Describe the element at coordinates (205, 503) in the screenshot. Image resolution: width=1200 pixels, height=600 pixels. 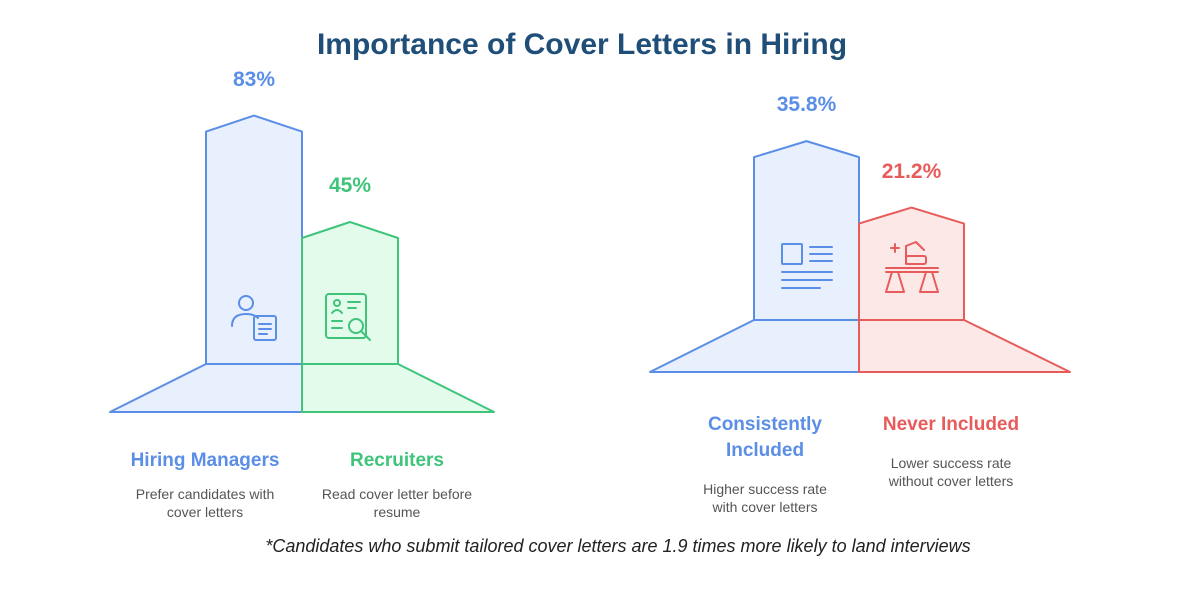
I see `description-hiring-managers: Prefer candidates with cover letters` at that location.